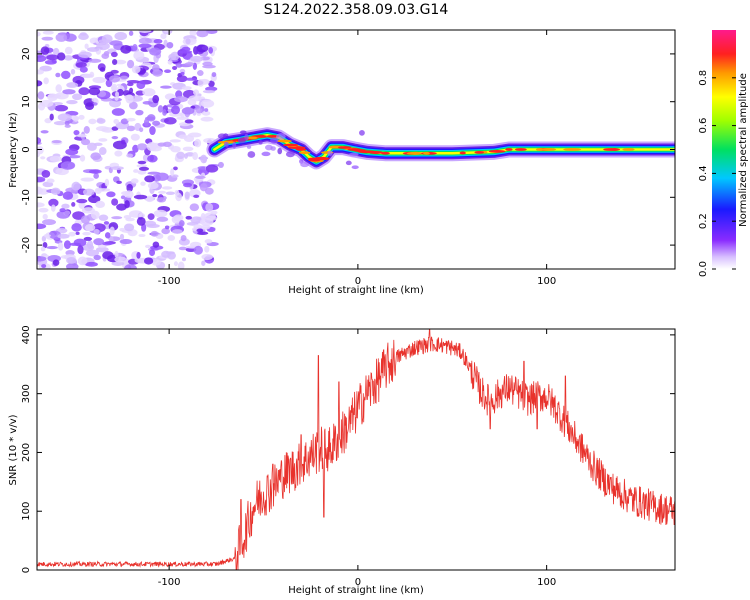 The image size is (750, 600). What do you see at coordinates (13, 150) in the screenshot?
I see `spectrogram-y-label: Frequency (Hz)` at bounding box center [13, 150].